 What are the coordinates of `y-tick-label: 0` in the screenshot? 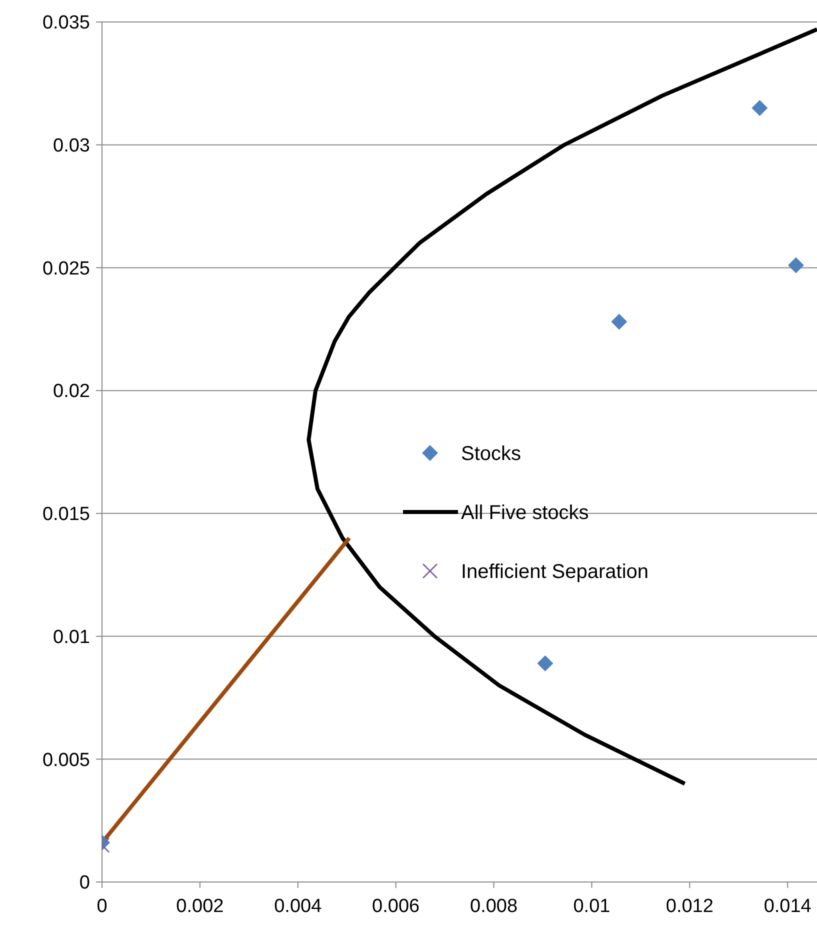 It's located at (84, 883).